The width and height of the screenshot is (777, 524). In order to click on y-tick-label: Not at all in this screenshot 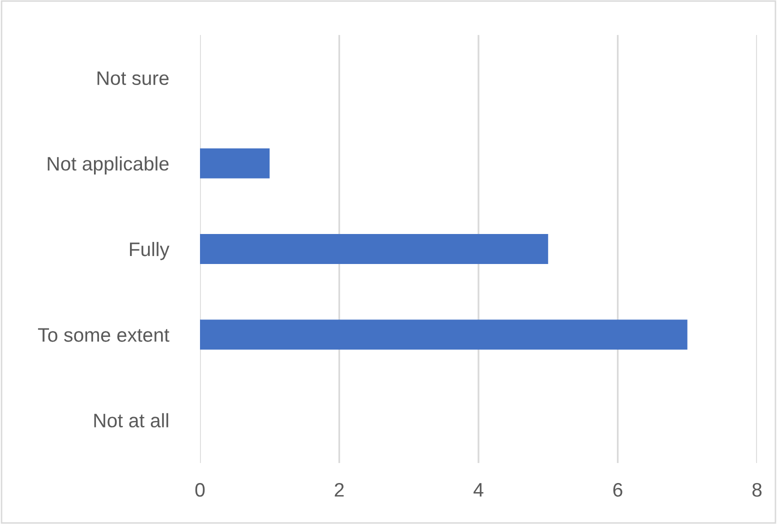, I will do `click(131, 420)`.